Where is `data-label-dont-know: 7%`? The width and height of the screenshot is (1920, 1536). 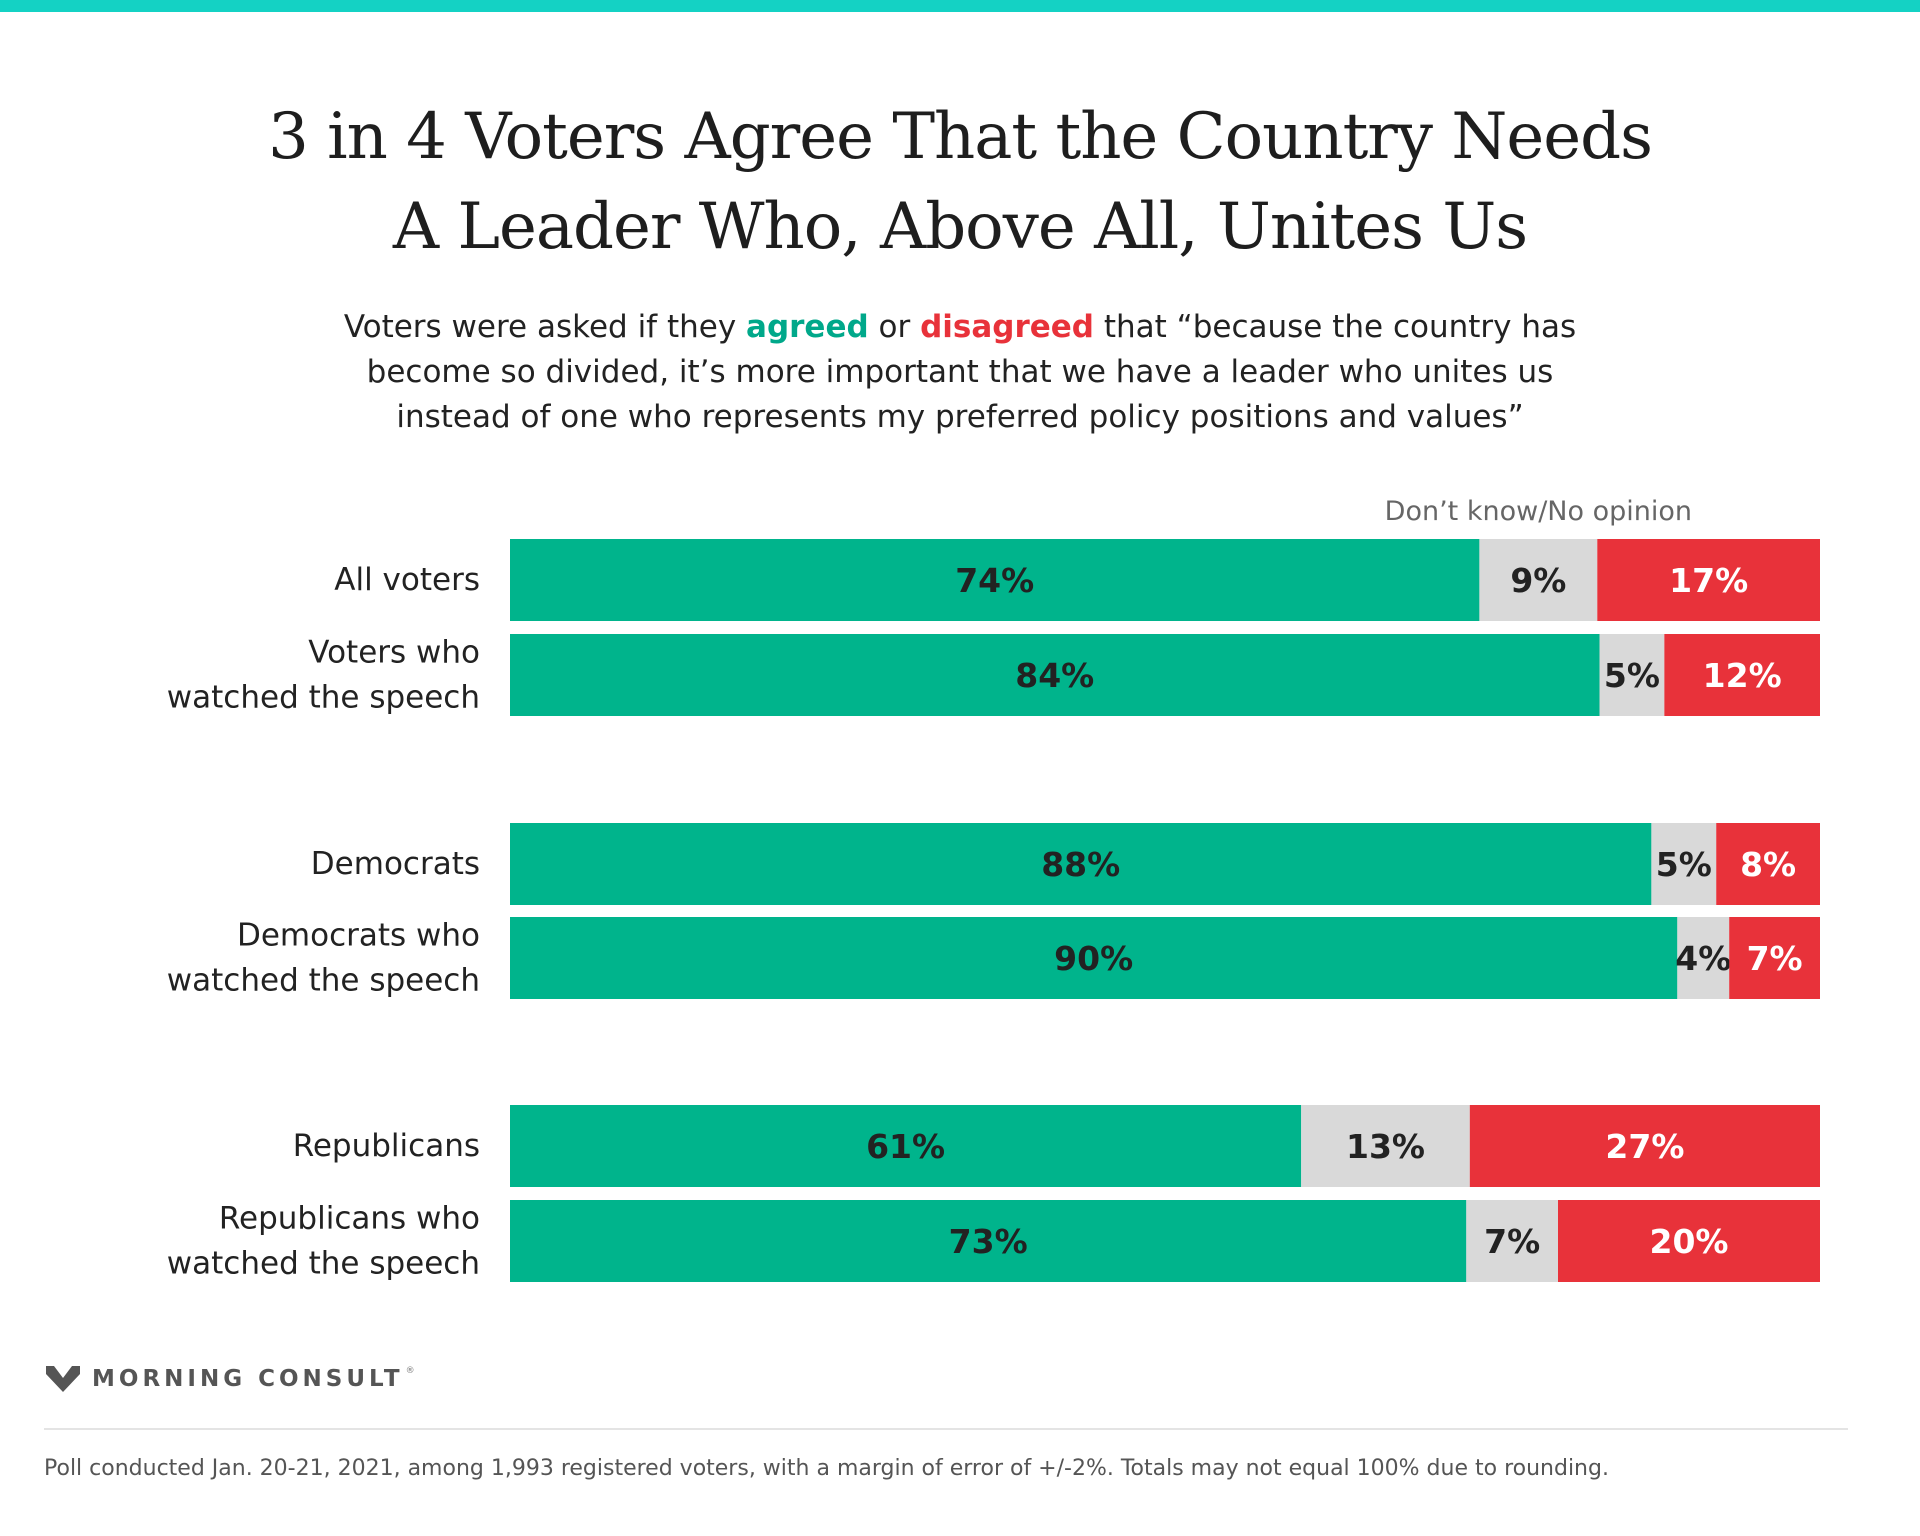
data-label-dont-know: 7% is located at coordinates (1512, 1241).